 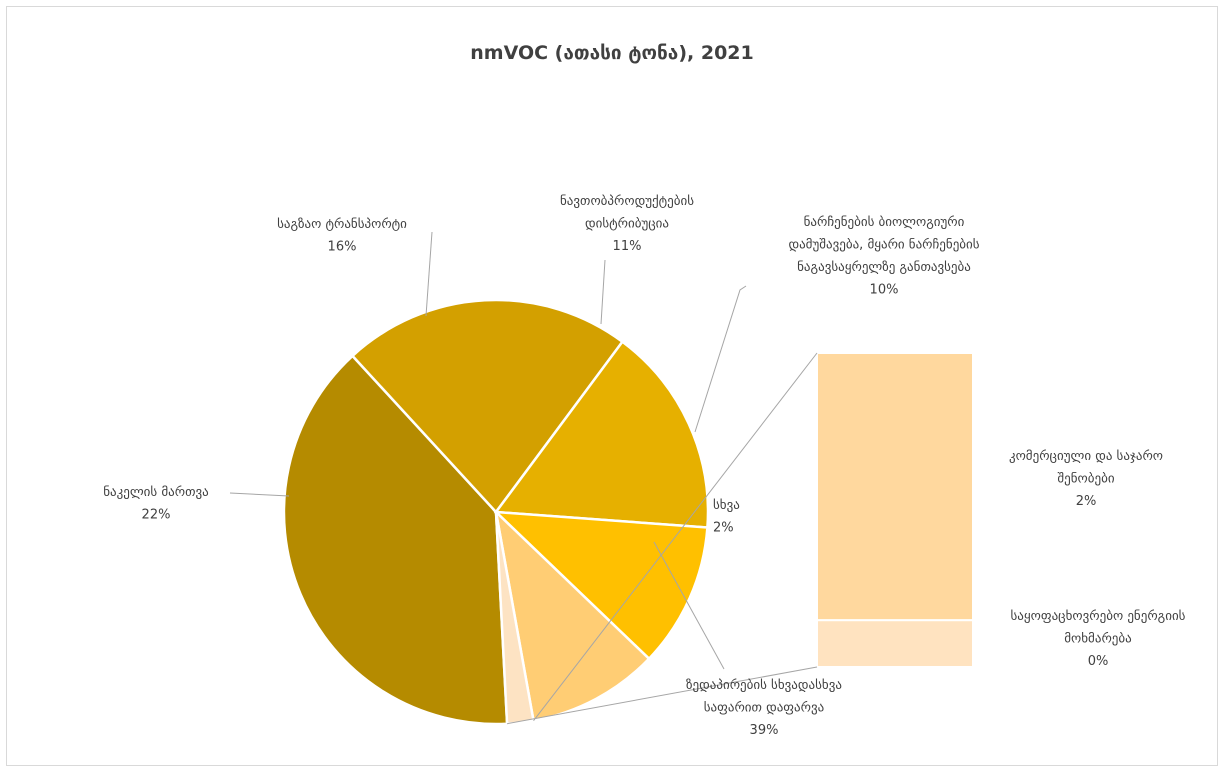 I want to click on slice-label-1-pct: 22%, so click(x=156, y=515).